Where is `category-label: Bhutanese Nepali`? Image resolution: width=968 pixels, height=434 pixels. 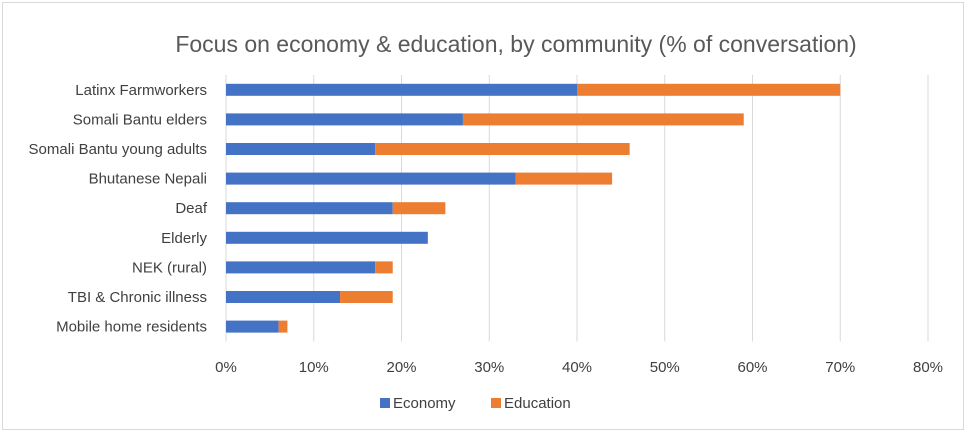 category-label: Bhutanese Nepali is located at coordinates (148, 179).